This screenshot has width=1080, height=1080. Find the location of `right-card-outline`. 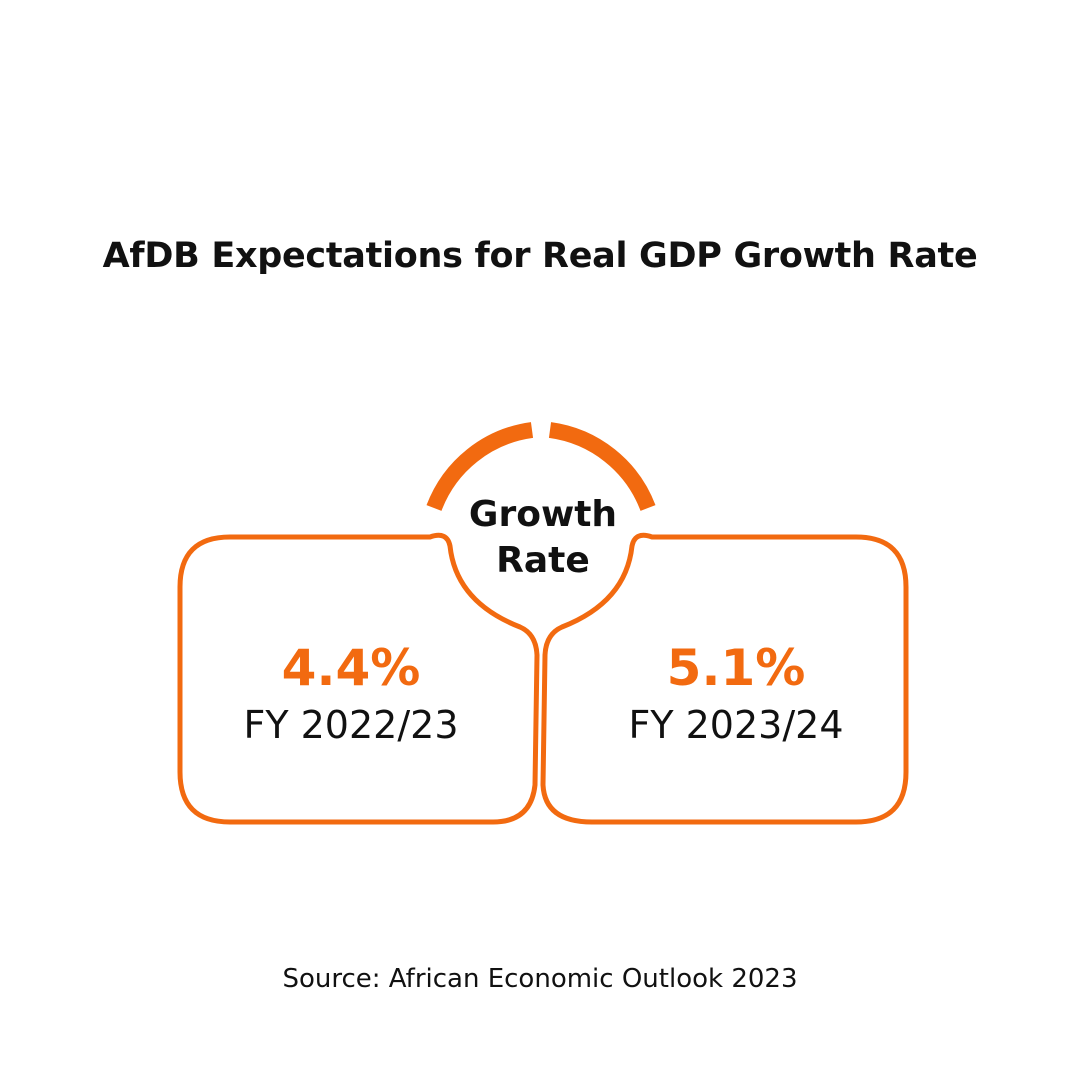

right-card-outline is located at coordinates (724, 678).